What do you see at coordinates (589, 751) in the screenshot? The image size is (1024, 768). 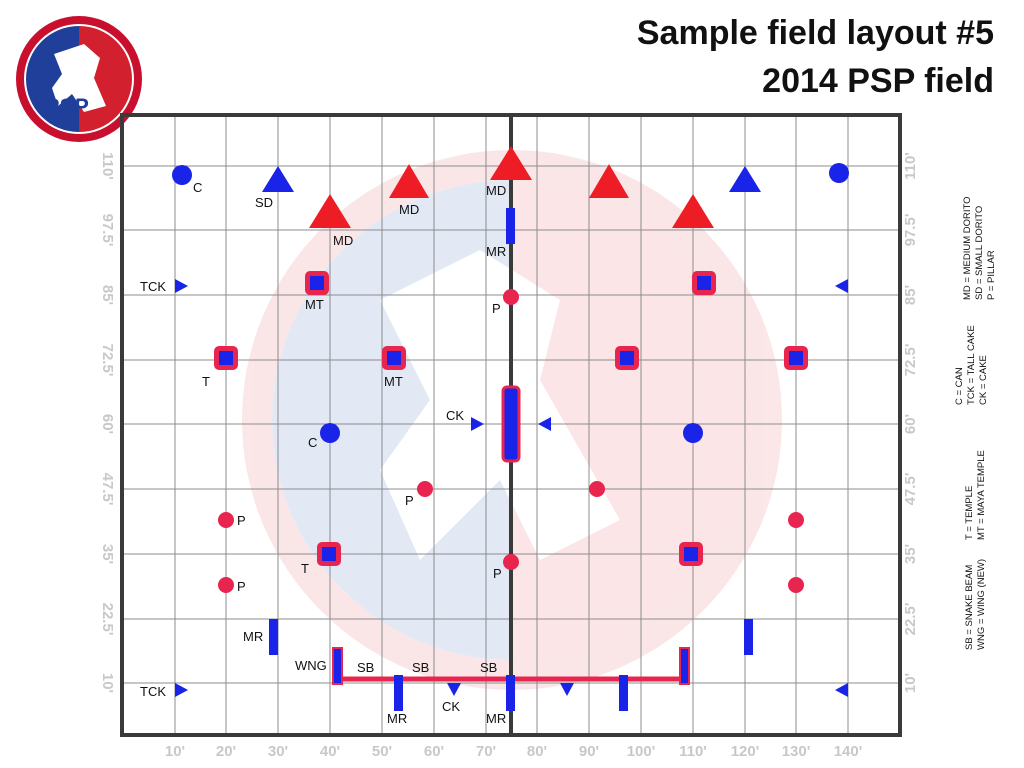 I see `x-tick: 90'` at bounding box center [589, 751].